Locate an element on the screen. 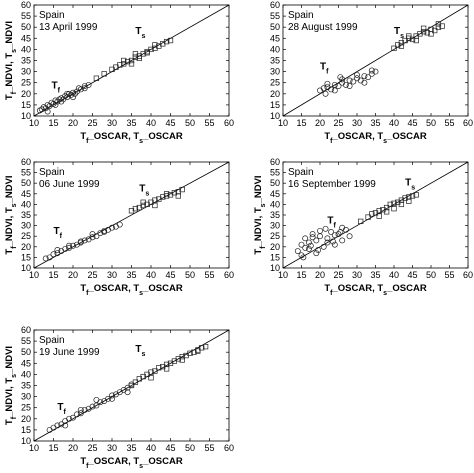 Image resolution: width=474 pixels, height=473 pixels. x-axis-title: Tf_OSCAR, Ts_OSCAR is located at coordinates (131, 290).